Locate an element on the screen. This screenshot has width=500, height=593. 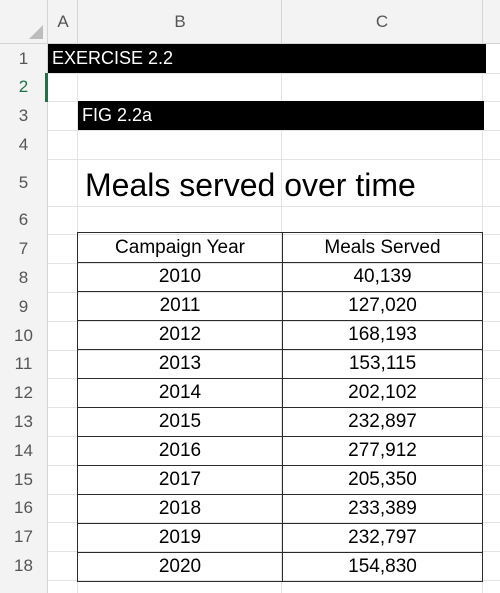
row-header-1: 1 is located at coordinates (23, 58).